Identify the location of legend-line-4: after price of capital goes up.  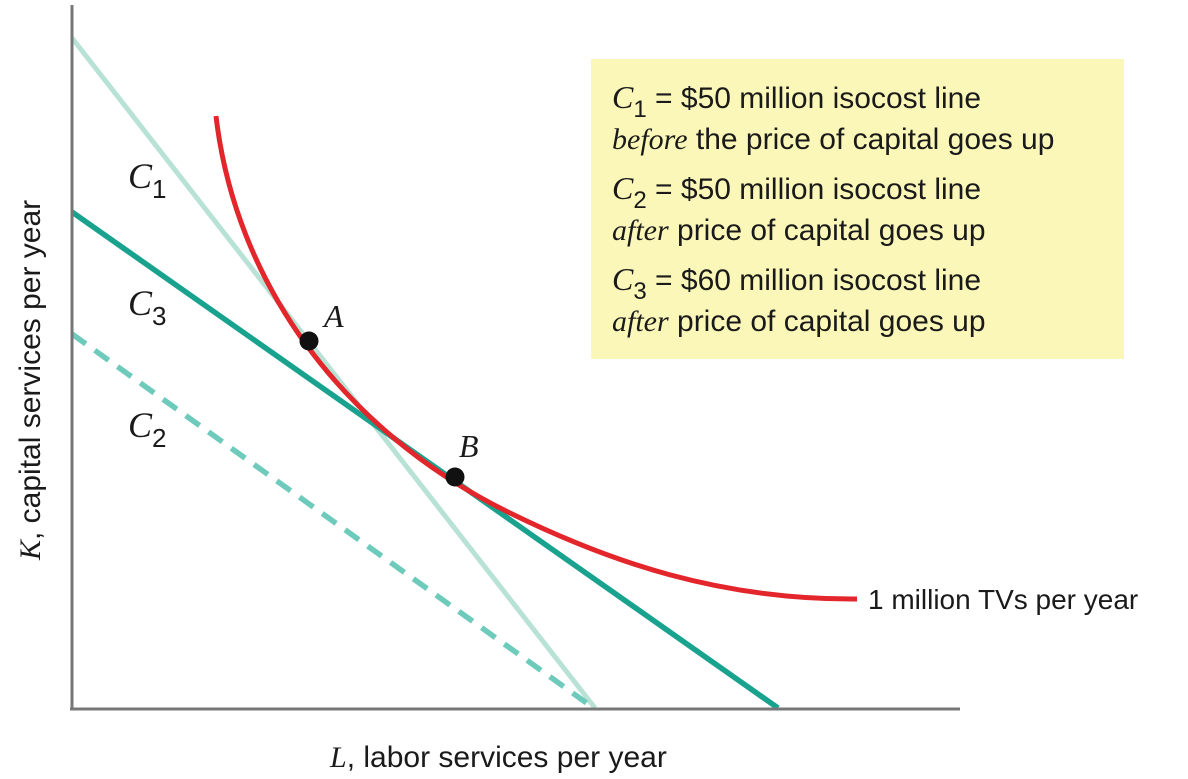
(799, 230).